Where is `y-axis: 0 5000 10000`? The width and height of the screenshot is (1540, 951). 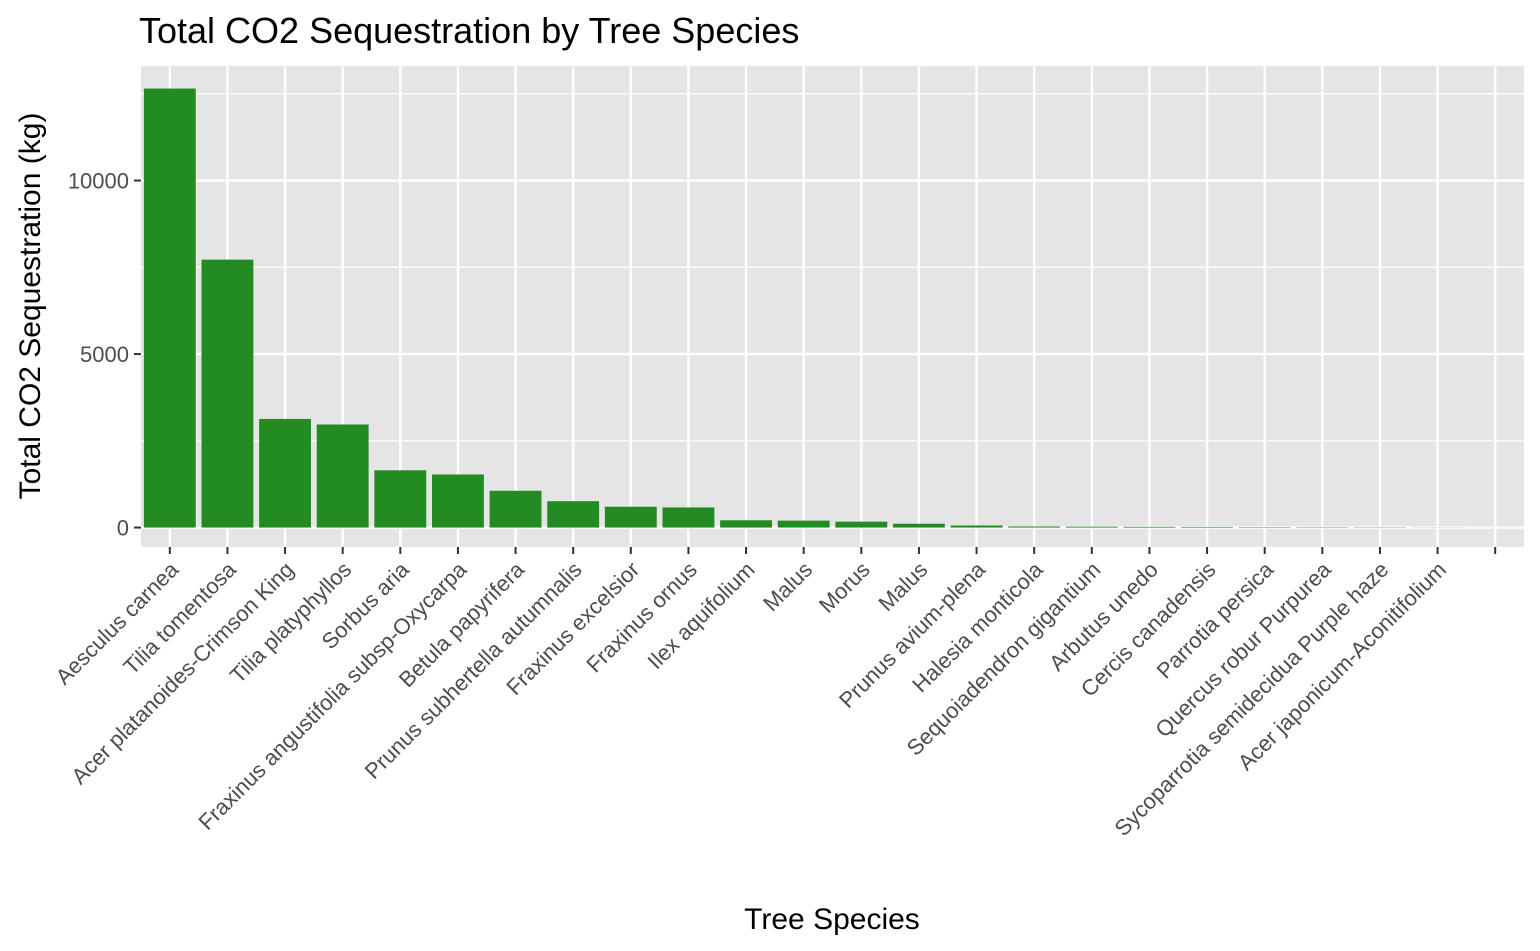
y-axis: 0 5000 10000 is located at coordinates (104, 355).